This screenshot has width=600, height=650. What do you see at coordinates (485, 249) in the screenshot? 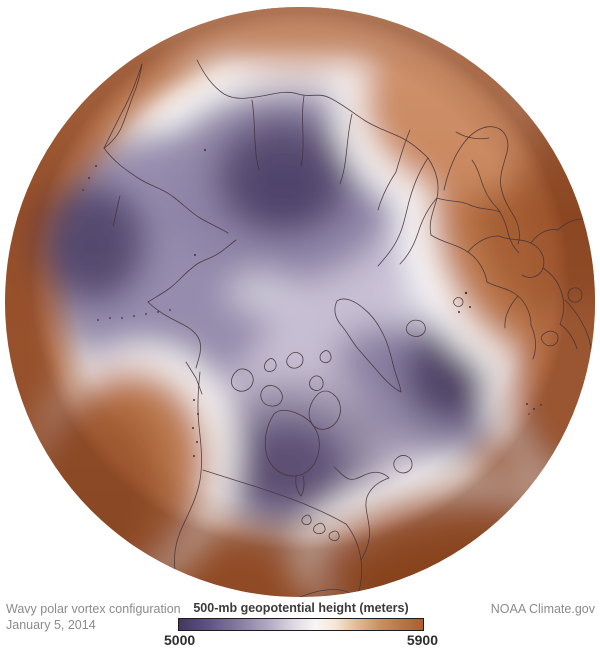
I see `borders-europe` at bounding box center [485, 249].